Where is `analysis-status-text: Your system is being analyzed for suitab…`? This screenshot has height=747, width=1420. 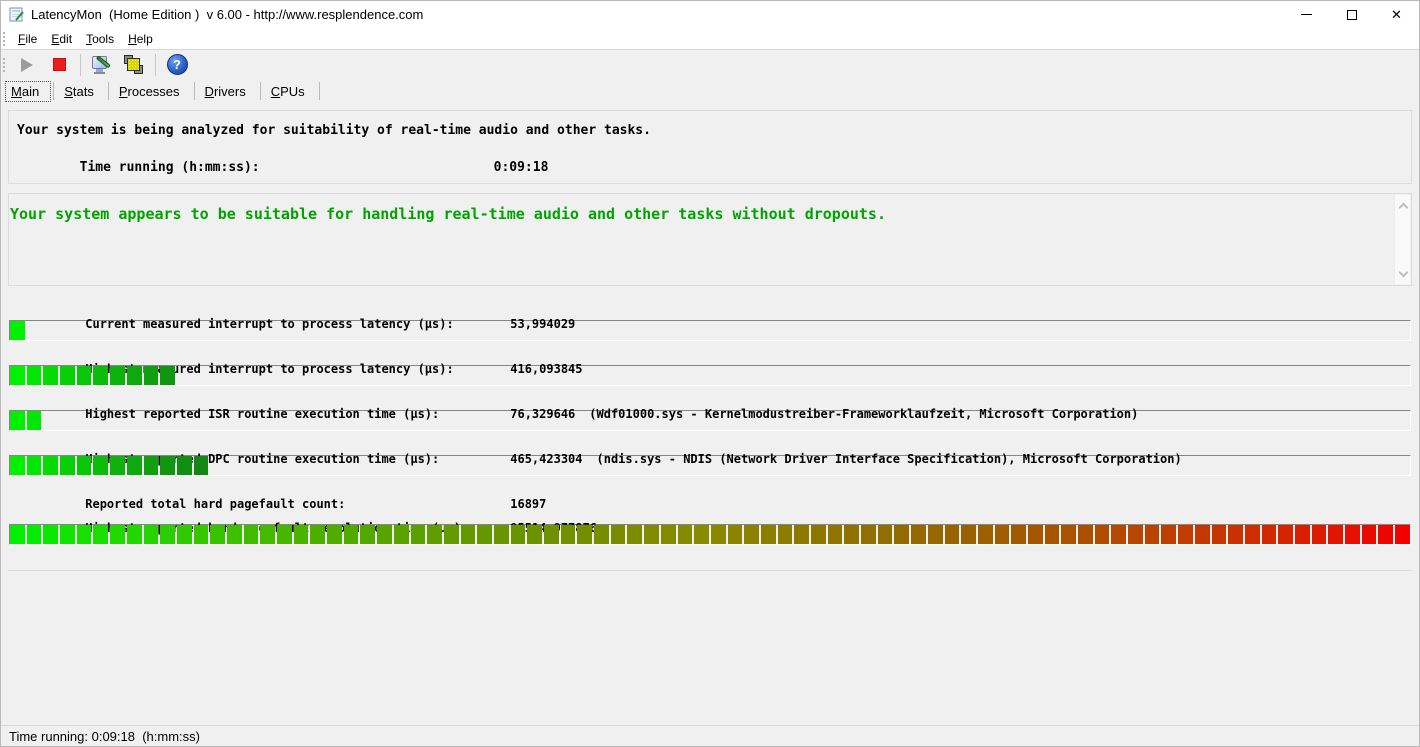
analysis-status-text: Your system is being analyzed for suitab… is located at coordinates (334, 130).